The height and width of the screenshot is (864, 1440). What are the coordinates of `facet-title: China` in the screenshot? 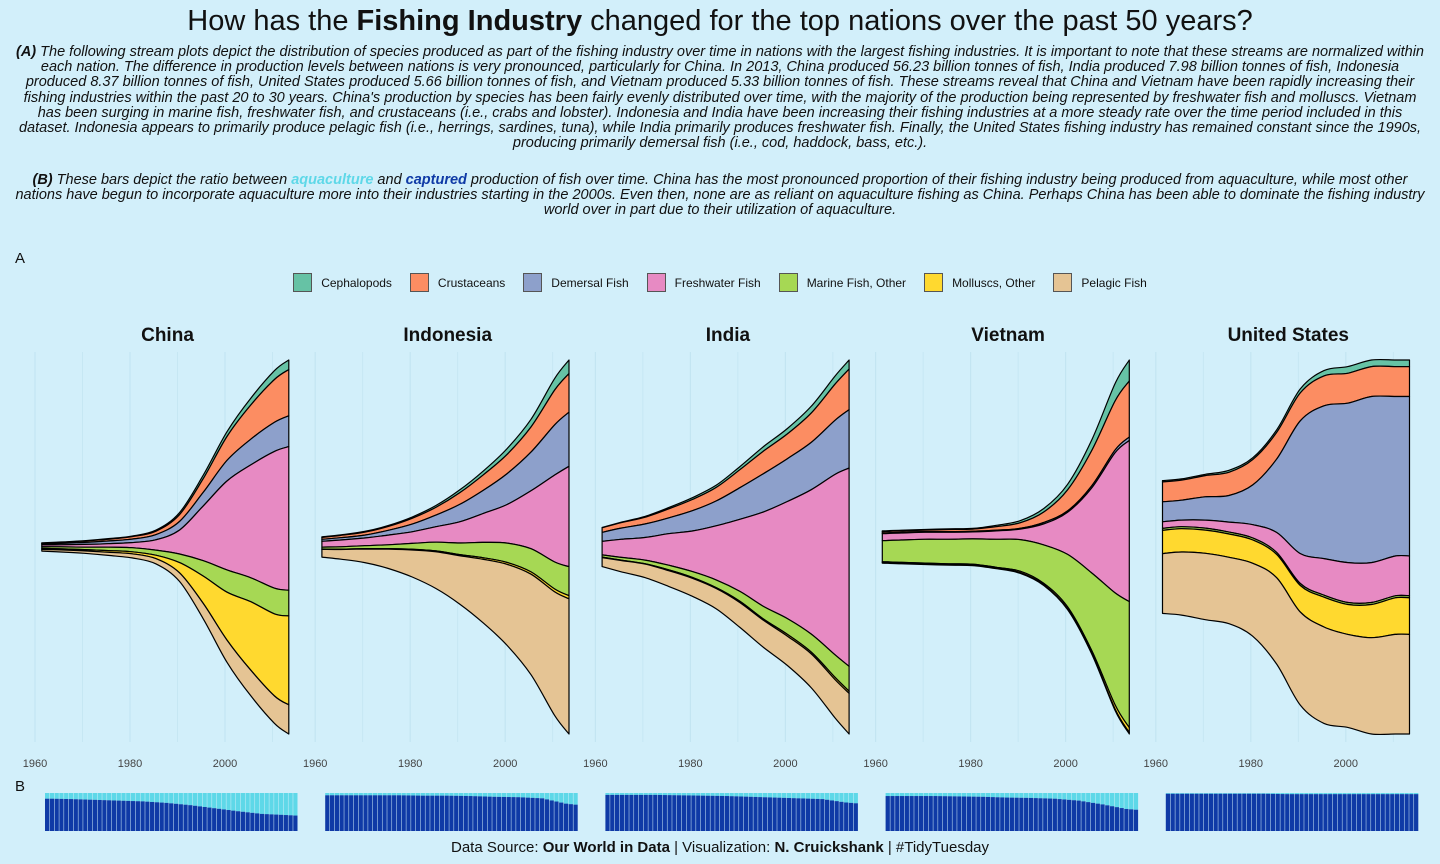 It's located at (167, 335).